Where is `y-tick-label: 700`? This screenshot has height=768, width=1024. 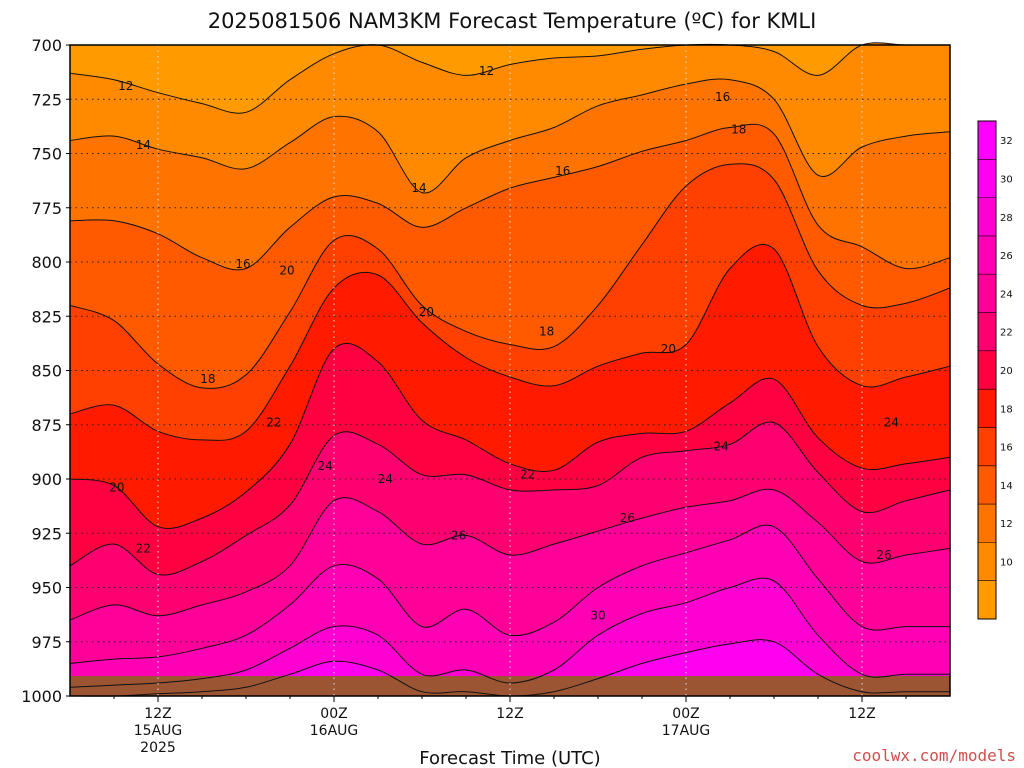 y-tick-label: 700 is located at coordinates (46, 45).